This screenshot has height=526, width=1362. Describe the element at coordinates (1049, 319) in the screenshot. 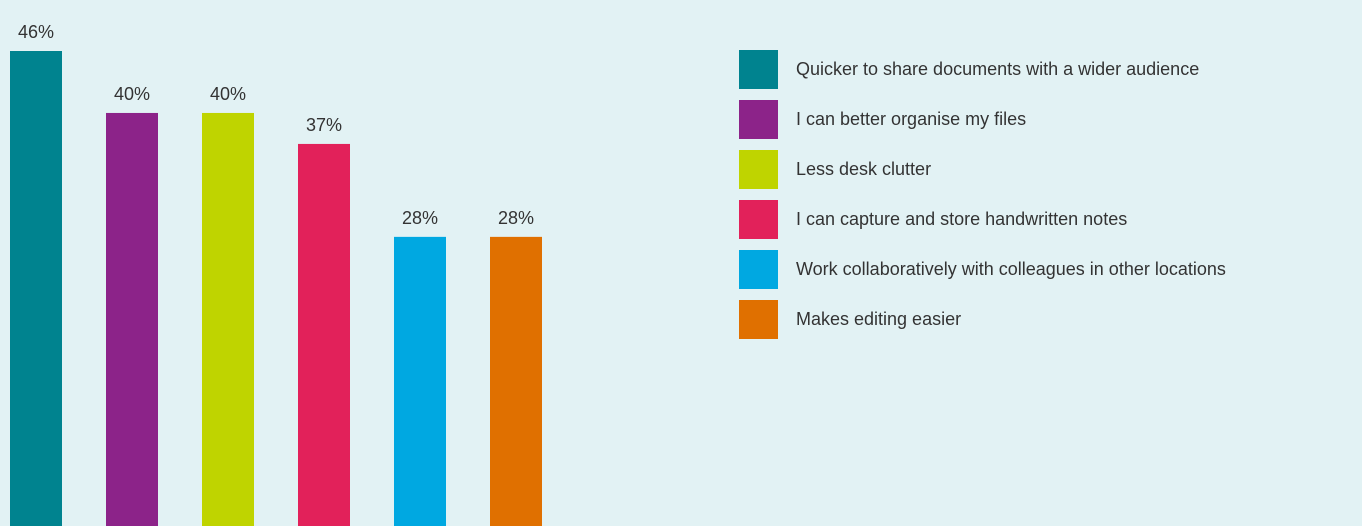

I see `legend-item: Makes editing easier` at that location.